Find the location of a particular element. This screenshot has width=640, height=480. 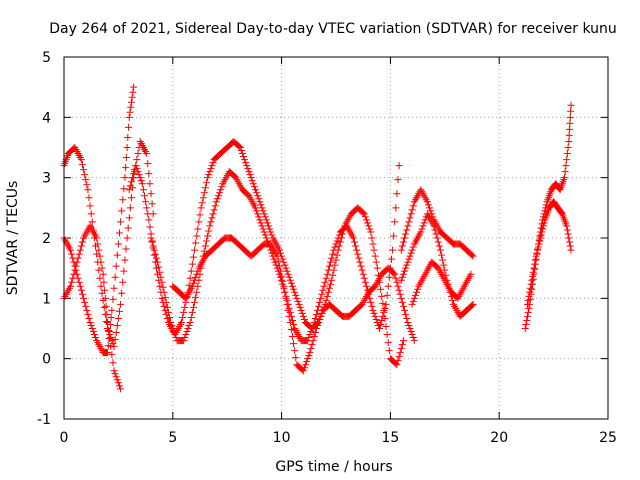

x-tick-label: 25 is located at coordinates (608, 438).